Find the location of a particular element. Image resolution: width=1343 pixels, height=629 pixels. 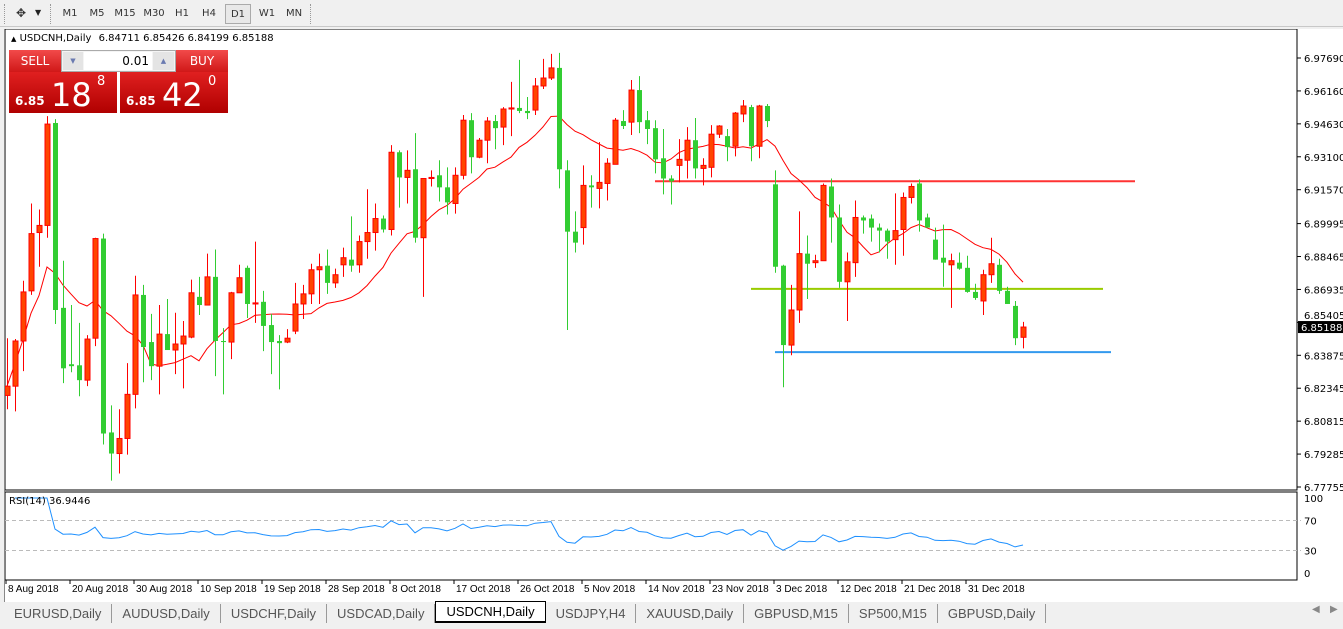

sell-price-box: 6.85 18 8 is located at coordinates (63, 92).